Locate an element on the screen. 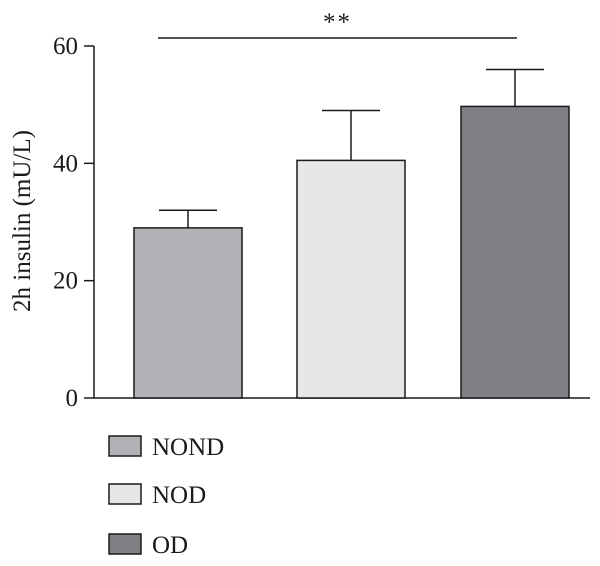 The width and height of the screenshot is (600, 566). bar-od is located at coordinates (515, 252).